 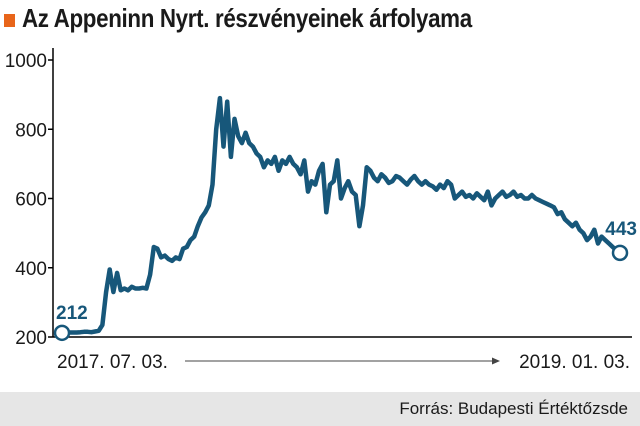 I want to click on y-axis-ticks: 200 400 600 800 1000, so click(x=29, y=200).